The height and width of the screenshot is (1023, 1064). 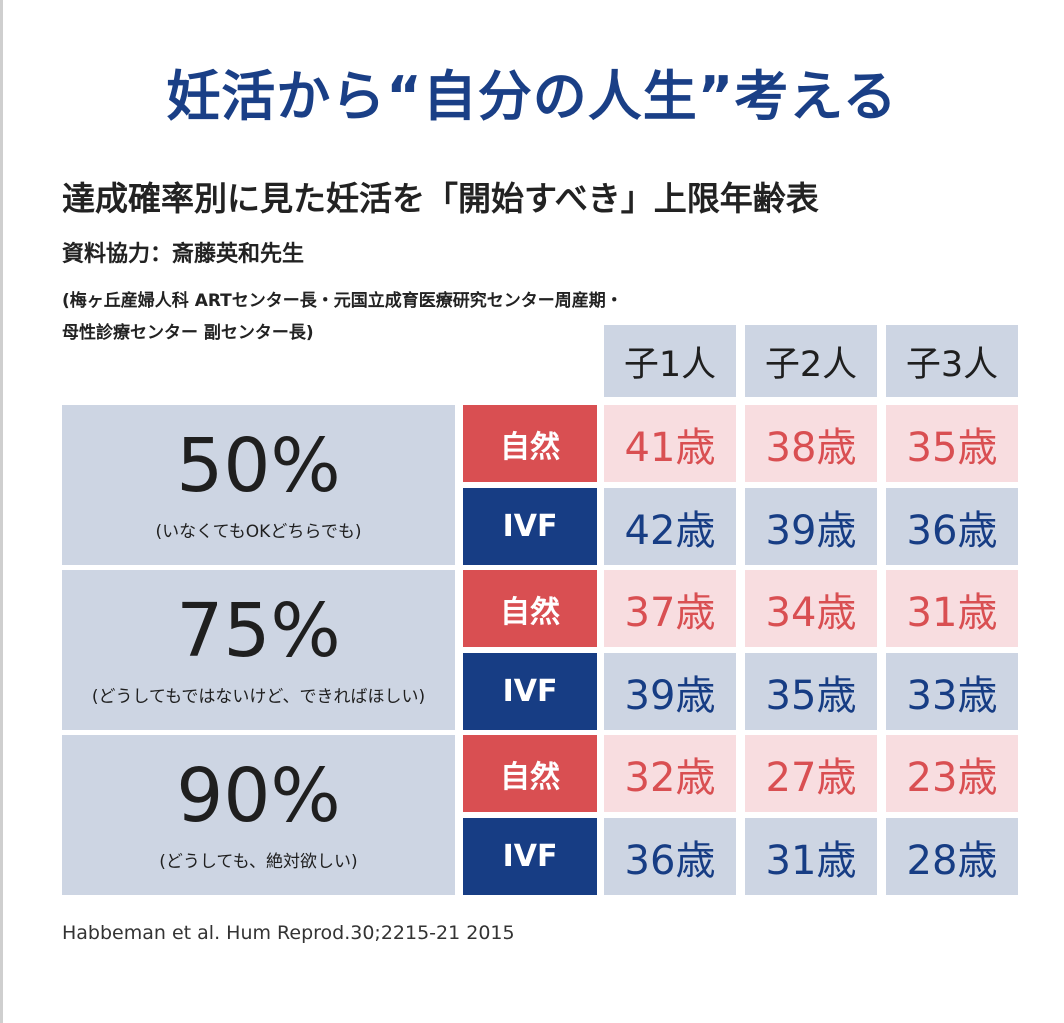 I want to click on age-value-cell-text: 38歳, so click(x=811, y=447).